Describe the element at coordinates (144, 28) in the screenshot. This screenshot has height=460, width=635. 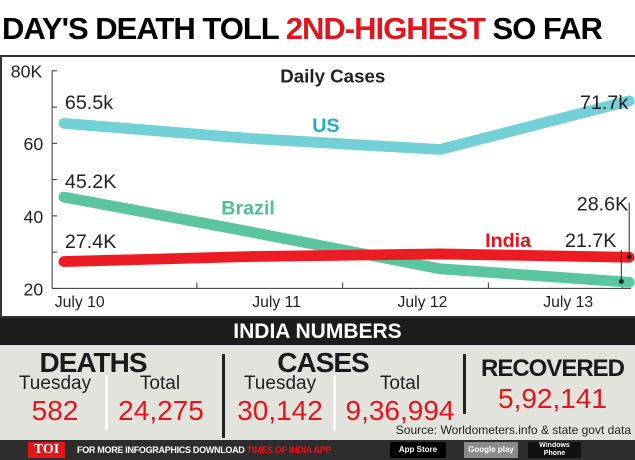
I see `headline-part1: DAY'S DEATH TOLL` at that location.